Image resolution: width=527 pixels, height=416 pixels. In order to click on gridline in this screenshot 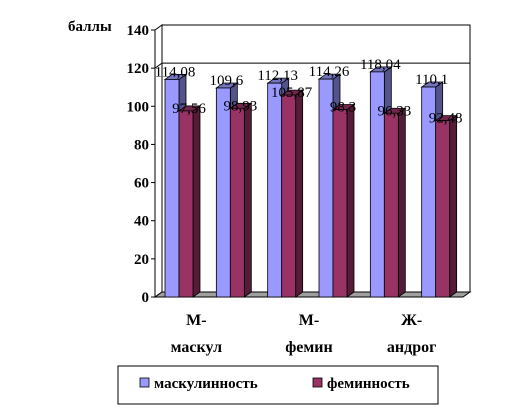, I will do `click(312, 65)`.